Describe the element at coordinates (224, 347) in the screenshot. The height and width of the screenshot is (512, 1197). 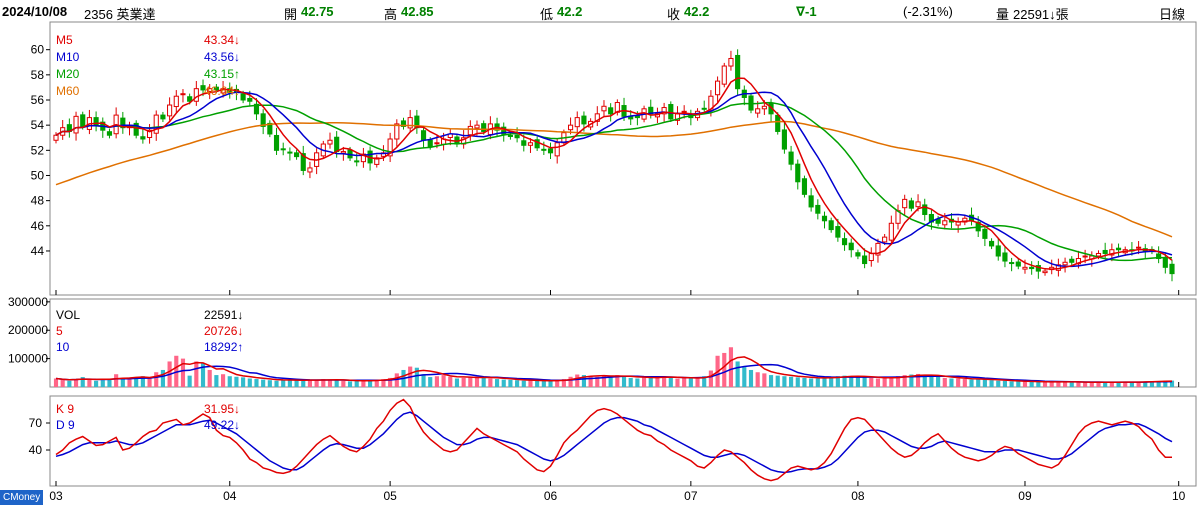
I see `legend-value: 18292↑` at that location.